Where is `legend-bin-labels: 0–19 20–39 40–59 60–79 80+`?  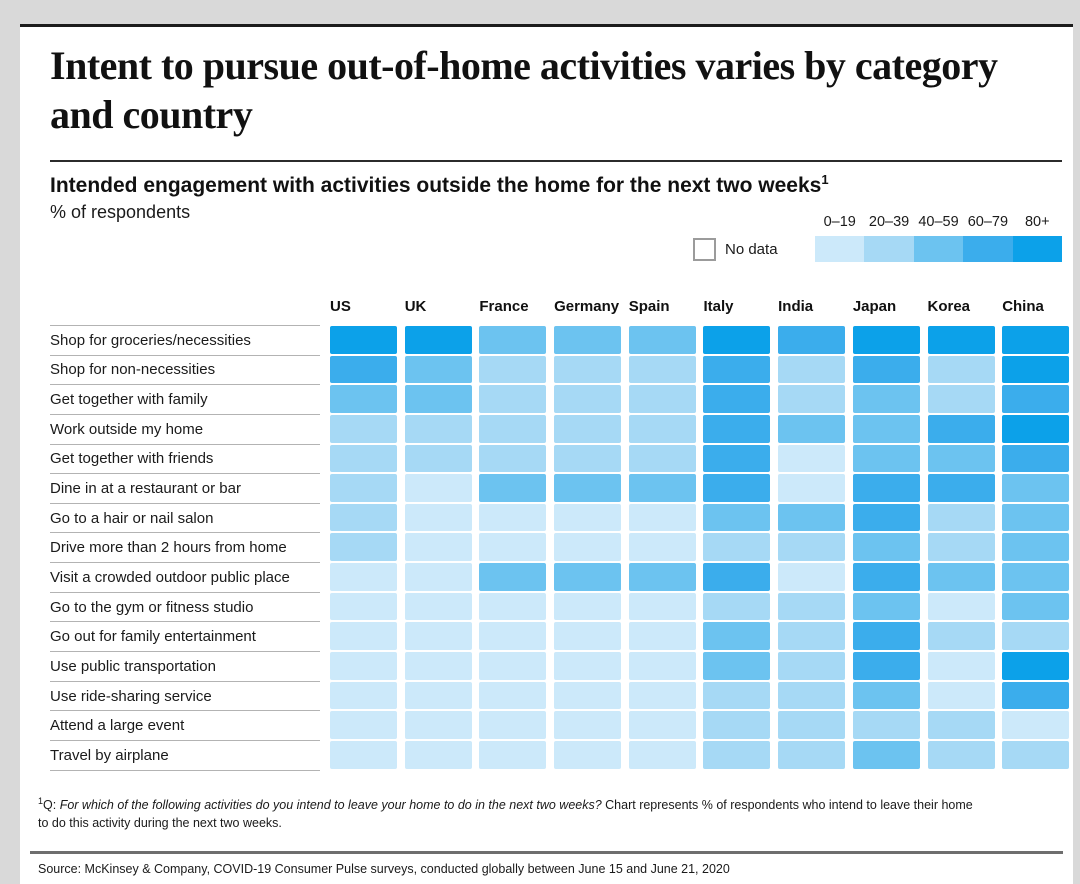 legend-bin-labels: 0–19 20–39 40–59 60–79 80+ is located at coordinates (938, 222).